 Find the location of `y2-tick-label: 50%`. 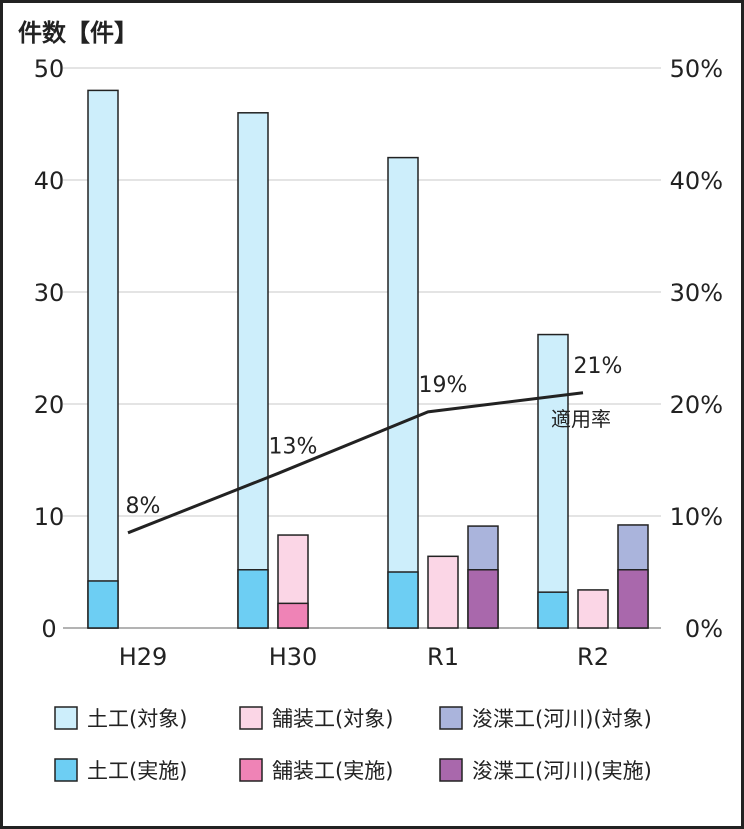

y2-tick-label: 50% is located at coordinates (696, 69).